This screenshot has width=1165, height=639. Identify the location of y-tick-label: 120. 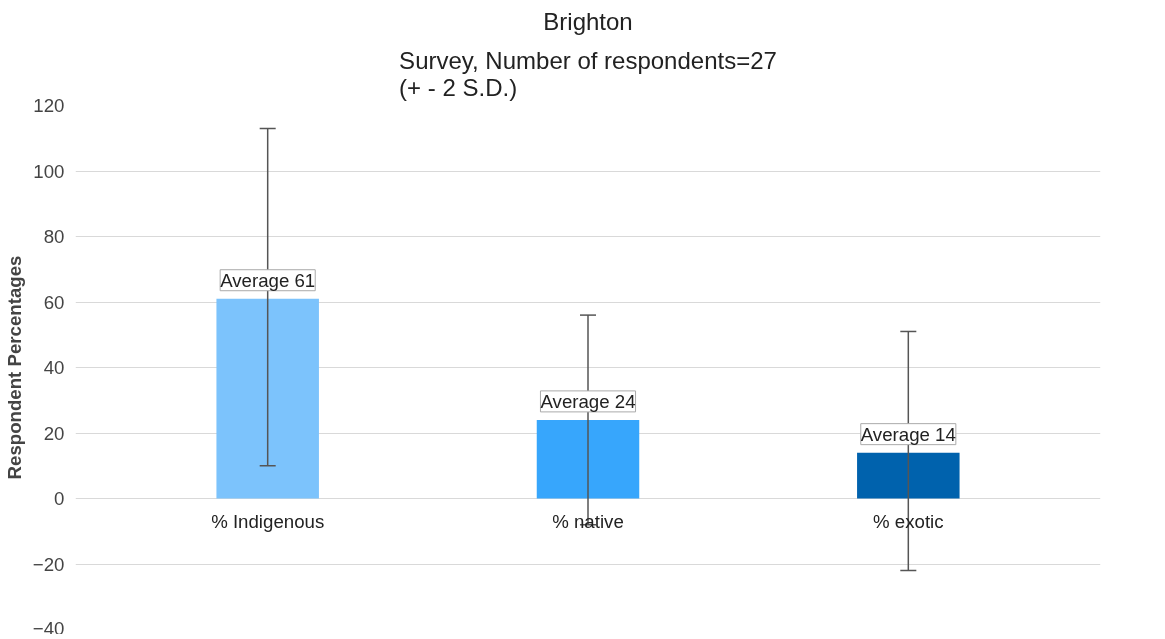
(49, 105).